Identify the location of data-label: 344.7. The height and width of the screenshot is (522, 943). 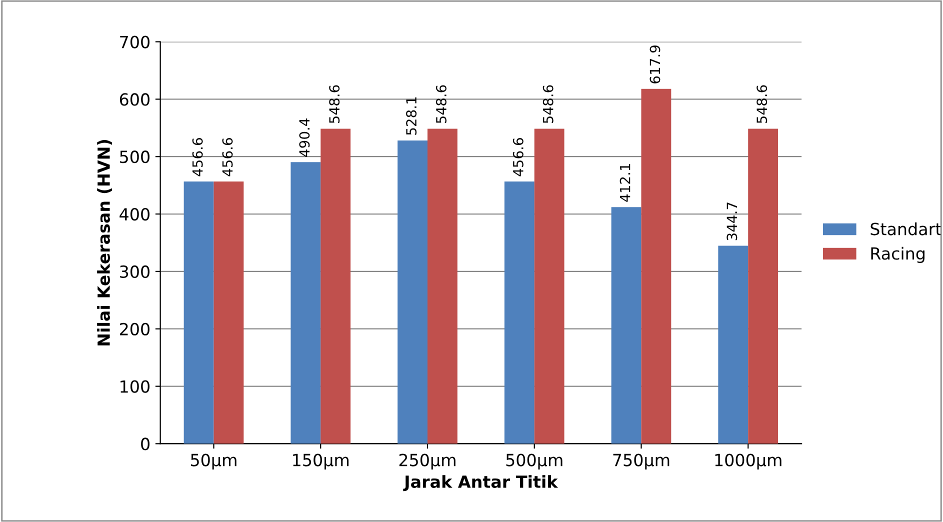
(732, 221).